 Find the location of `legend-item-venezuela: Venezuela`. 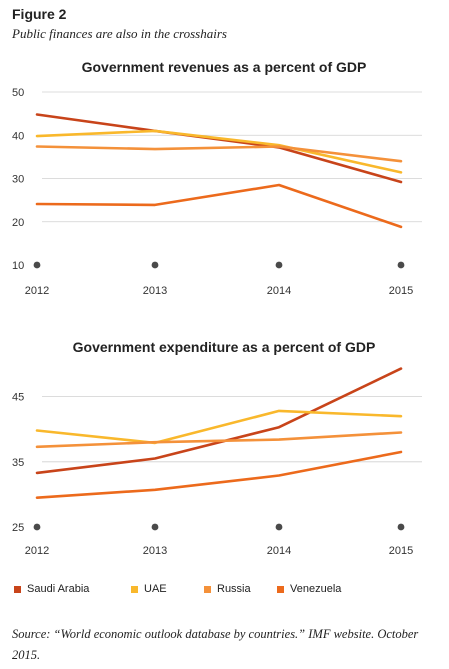

legend-item-venezuela: Venezuela is located at coordinates (309, 589).